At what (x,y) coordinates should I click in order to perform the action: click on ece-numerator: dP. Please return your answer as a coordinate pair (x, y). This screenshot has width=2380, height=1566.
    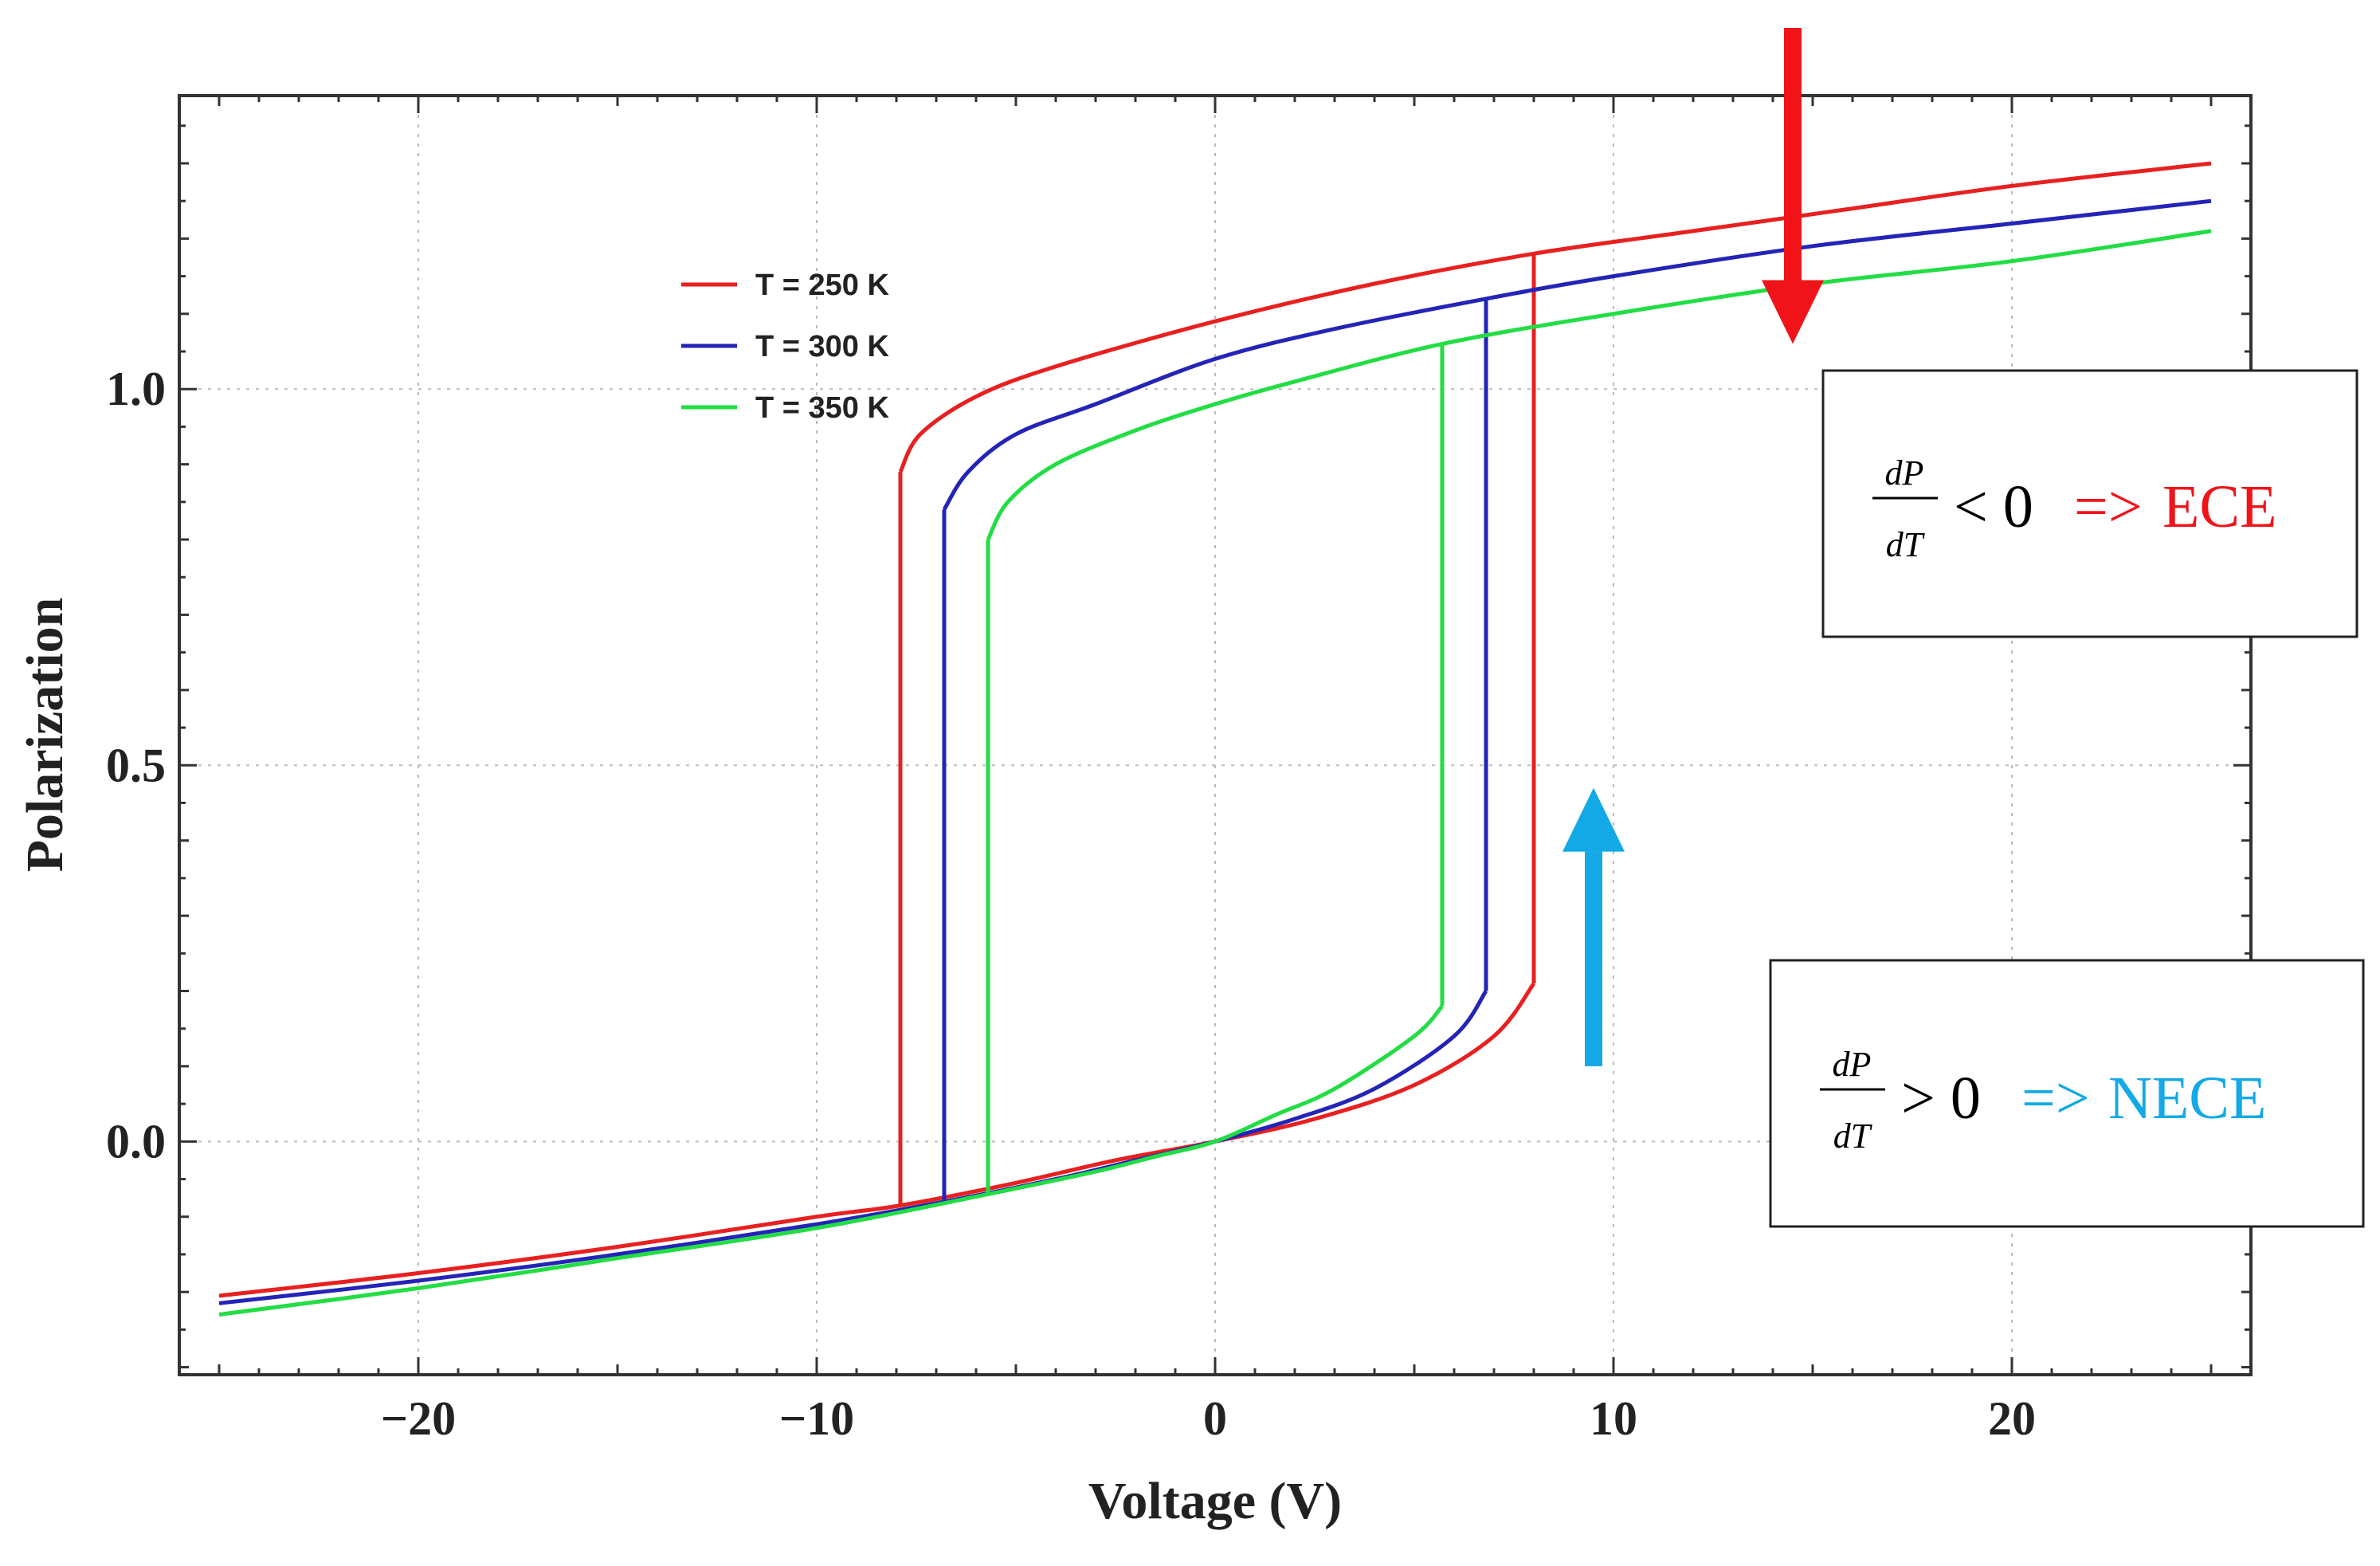
    Looking at the image, I should click on (1905, 473).